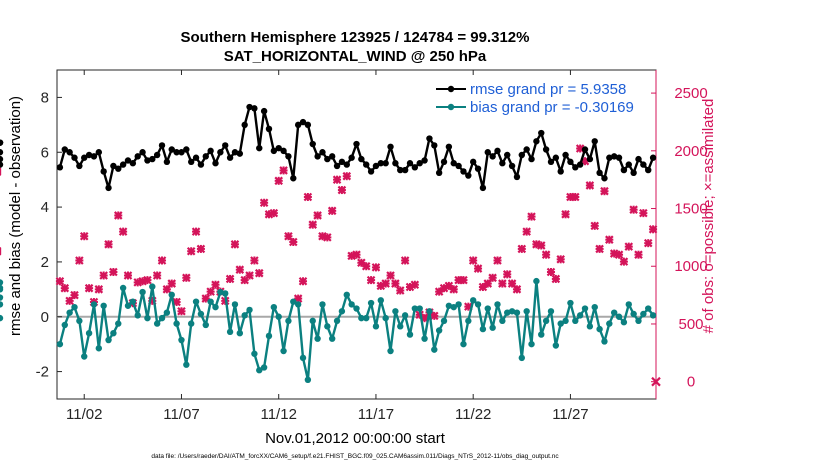 This screenshot has width=830, height=475. What do you see at coordinates (355, 438) in the screenshot?
I see `x-axis-label: Nov.01,2012 00:00:00 start` at bounding box center [355, 438].